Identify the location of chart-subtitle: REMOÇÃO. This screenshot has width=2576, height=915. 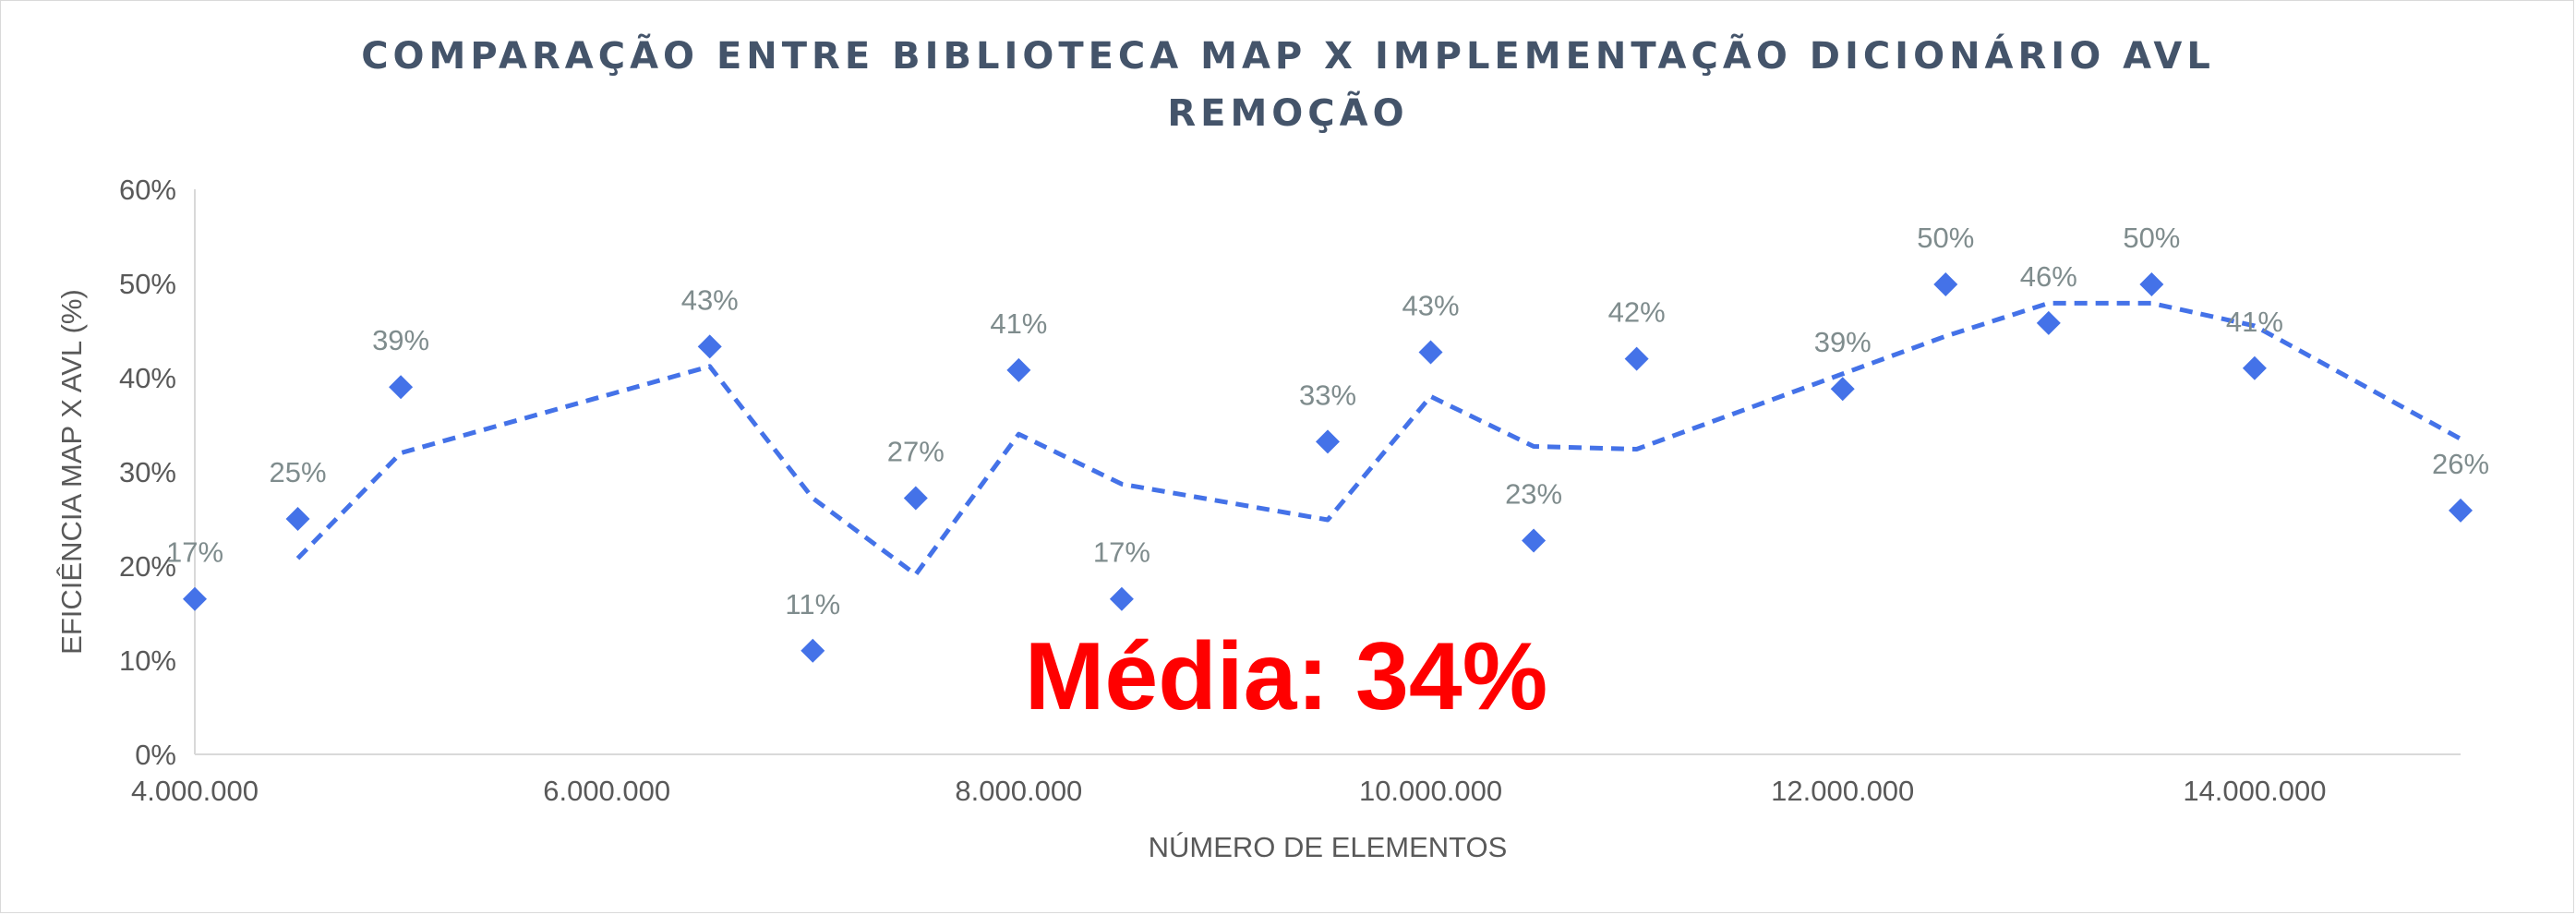
(1288, 113).